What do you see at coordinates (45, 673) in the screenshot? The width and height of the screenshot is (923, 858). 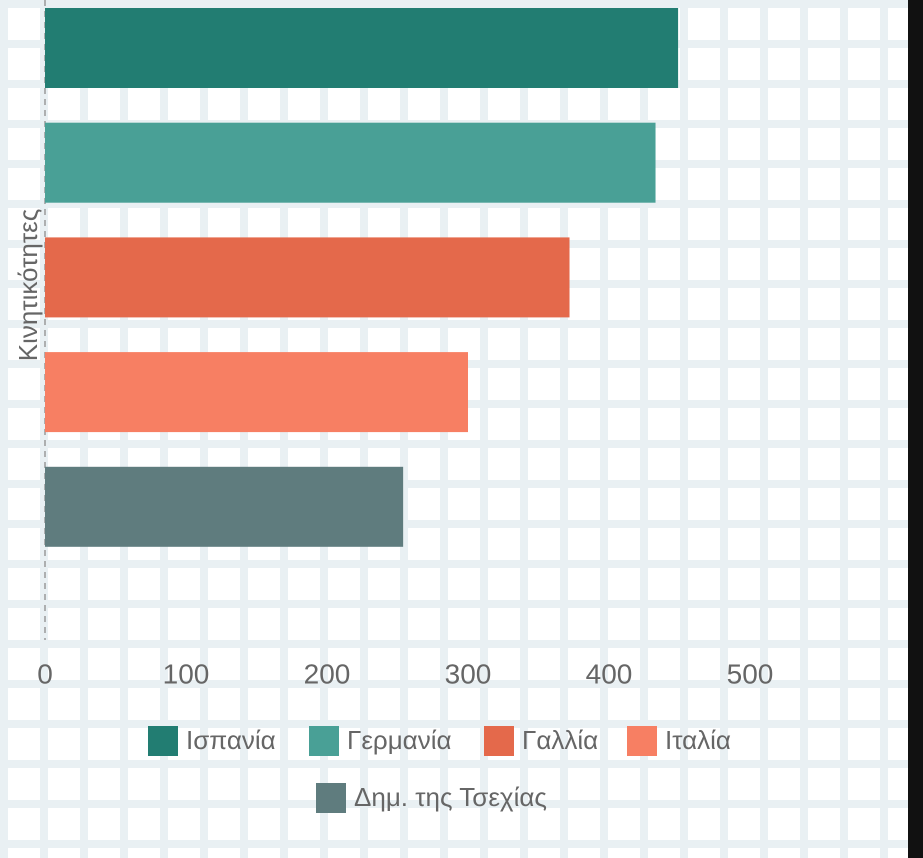 I see `x-tick-label: 0` at bounding box center [45, 673].